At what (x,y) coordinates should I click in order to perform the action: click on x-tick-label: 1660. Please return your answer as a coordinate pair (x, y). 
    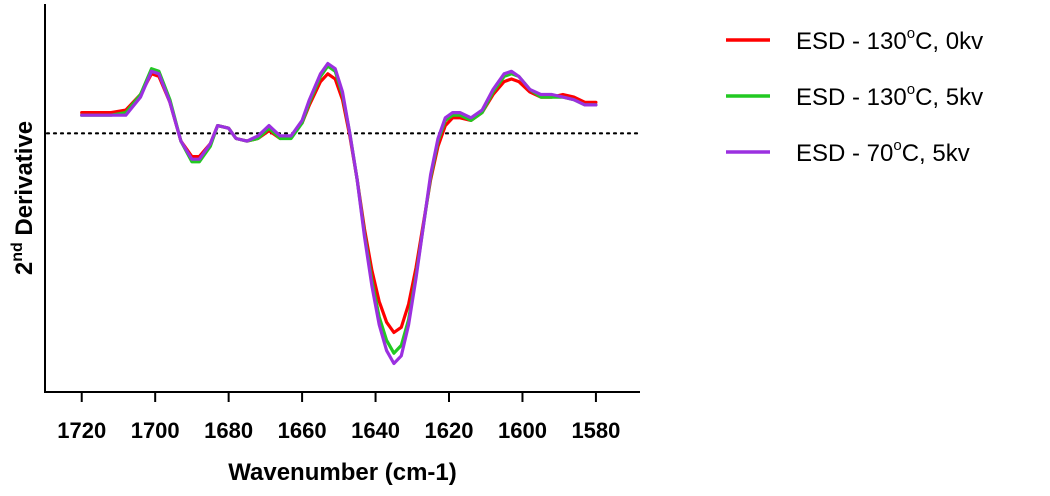
    Looking at the image, I should click on (302, 430).